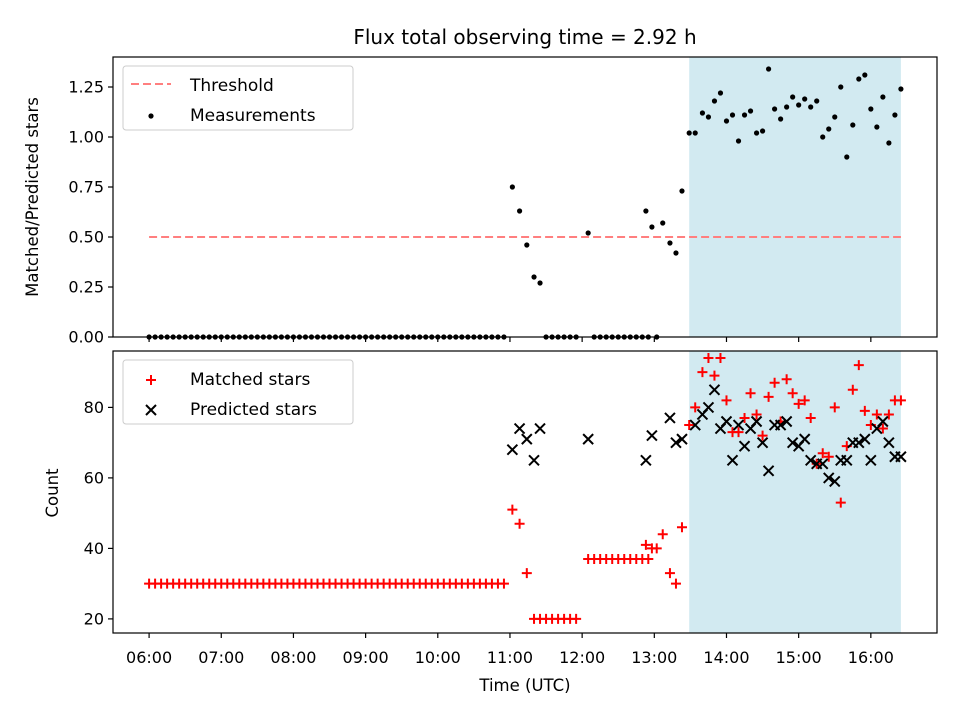 The height and width of the screenshot is (720, 960). Describe the element at coordinates (86, 287) in the screenshot. I see `y-tick-label: 0.25` at that location.